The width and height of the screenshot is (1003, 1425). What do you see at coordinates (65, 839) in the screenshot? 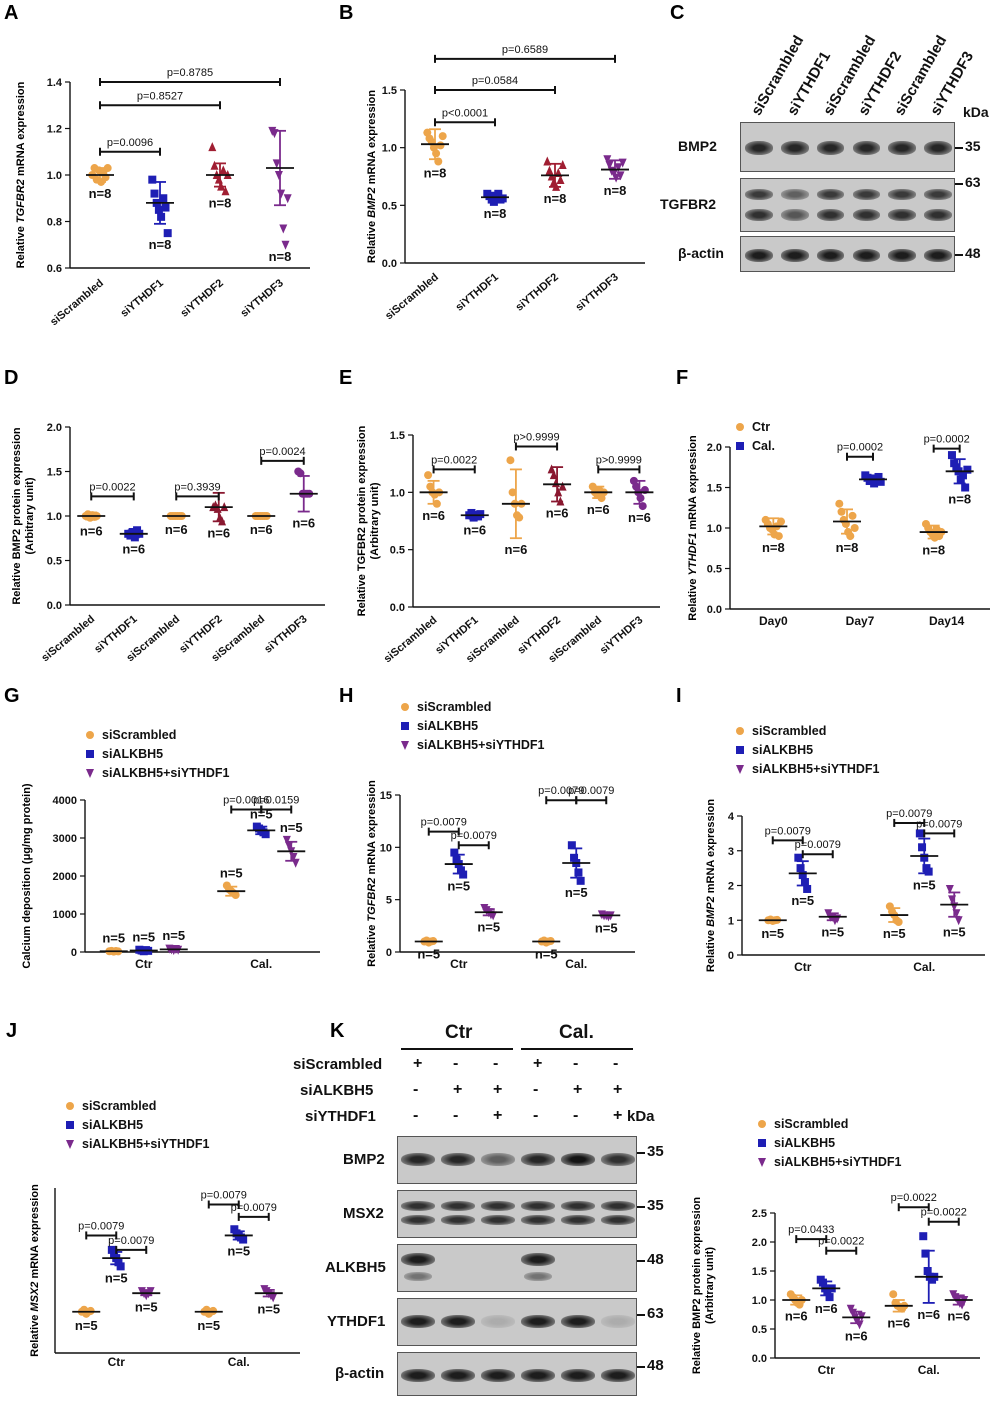
I see `y-tick-label: 3000` at bounding box center [65, 839].